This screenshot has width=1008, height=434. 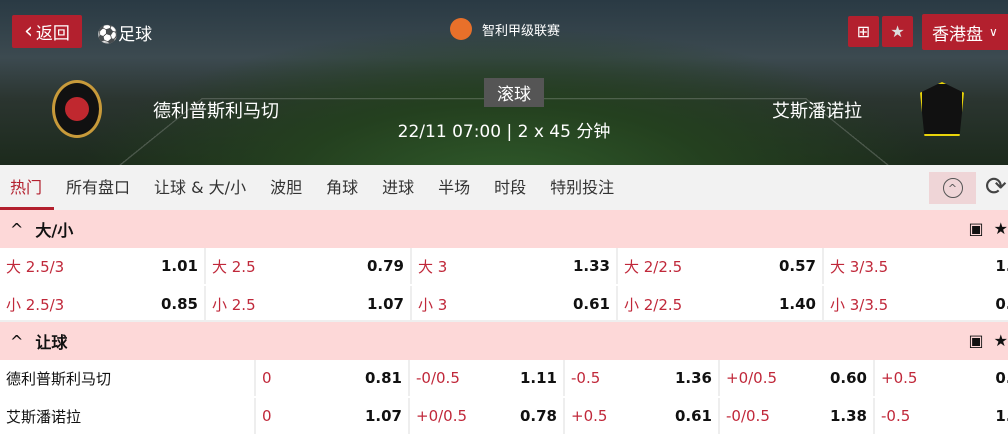 I want to click on odds-cell: -0/0.5 1.38, so click(x=797, y=416).